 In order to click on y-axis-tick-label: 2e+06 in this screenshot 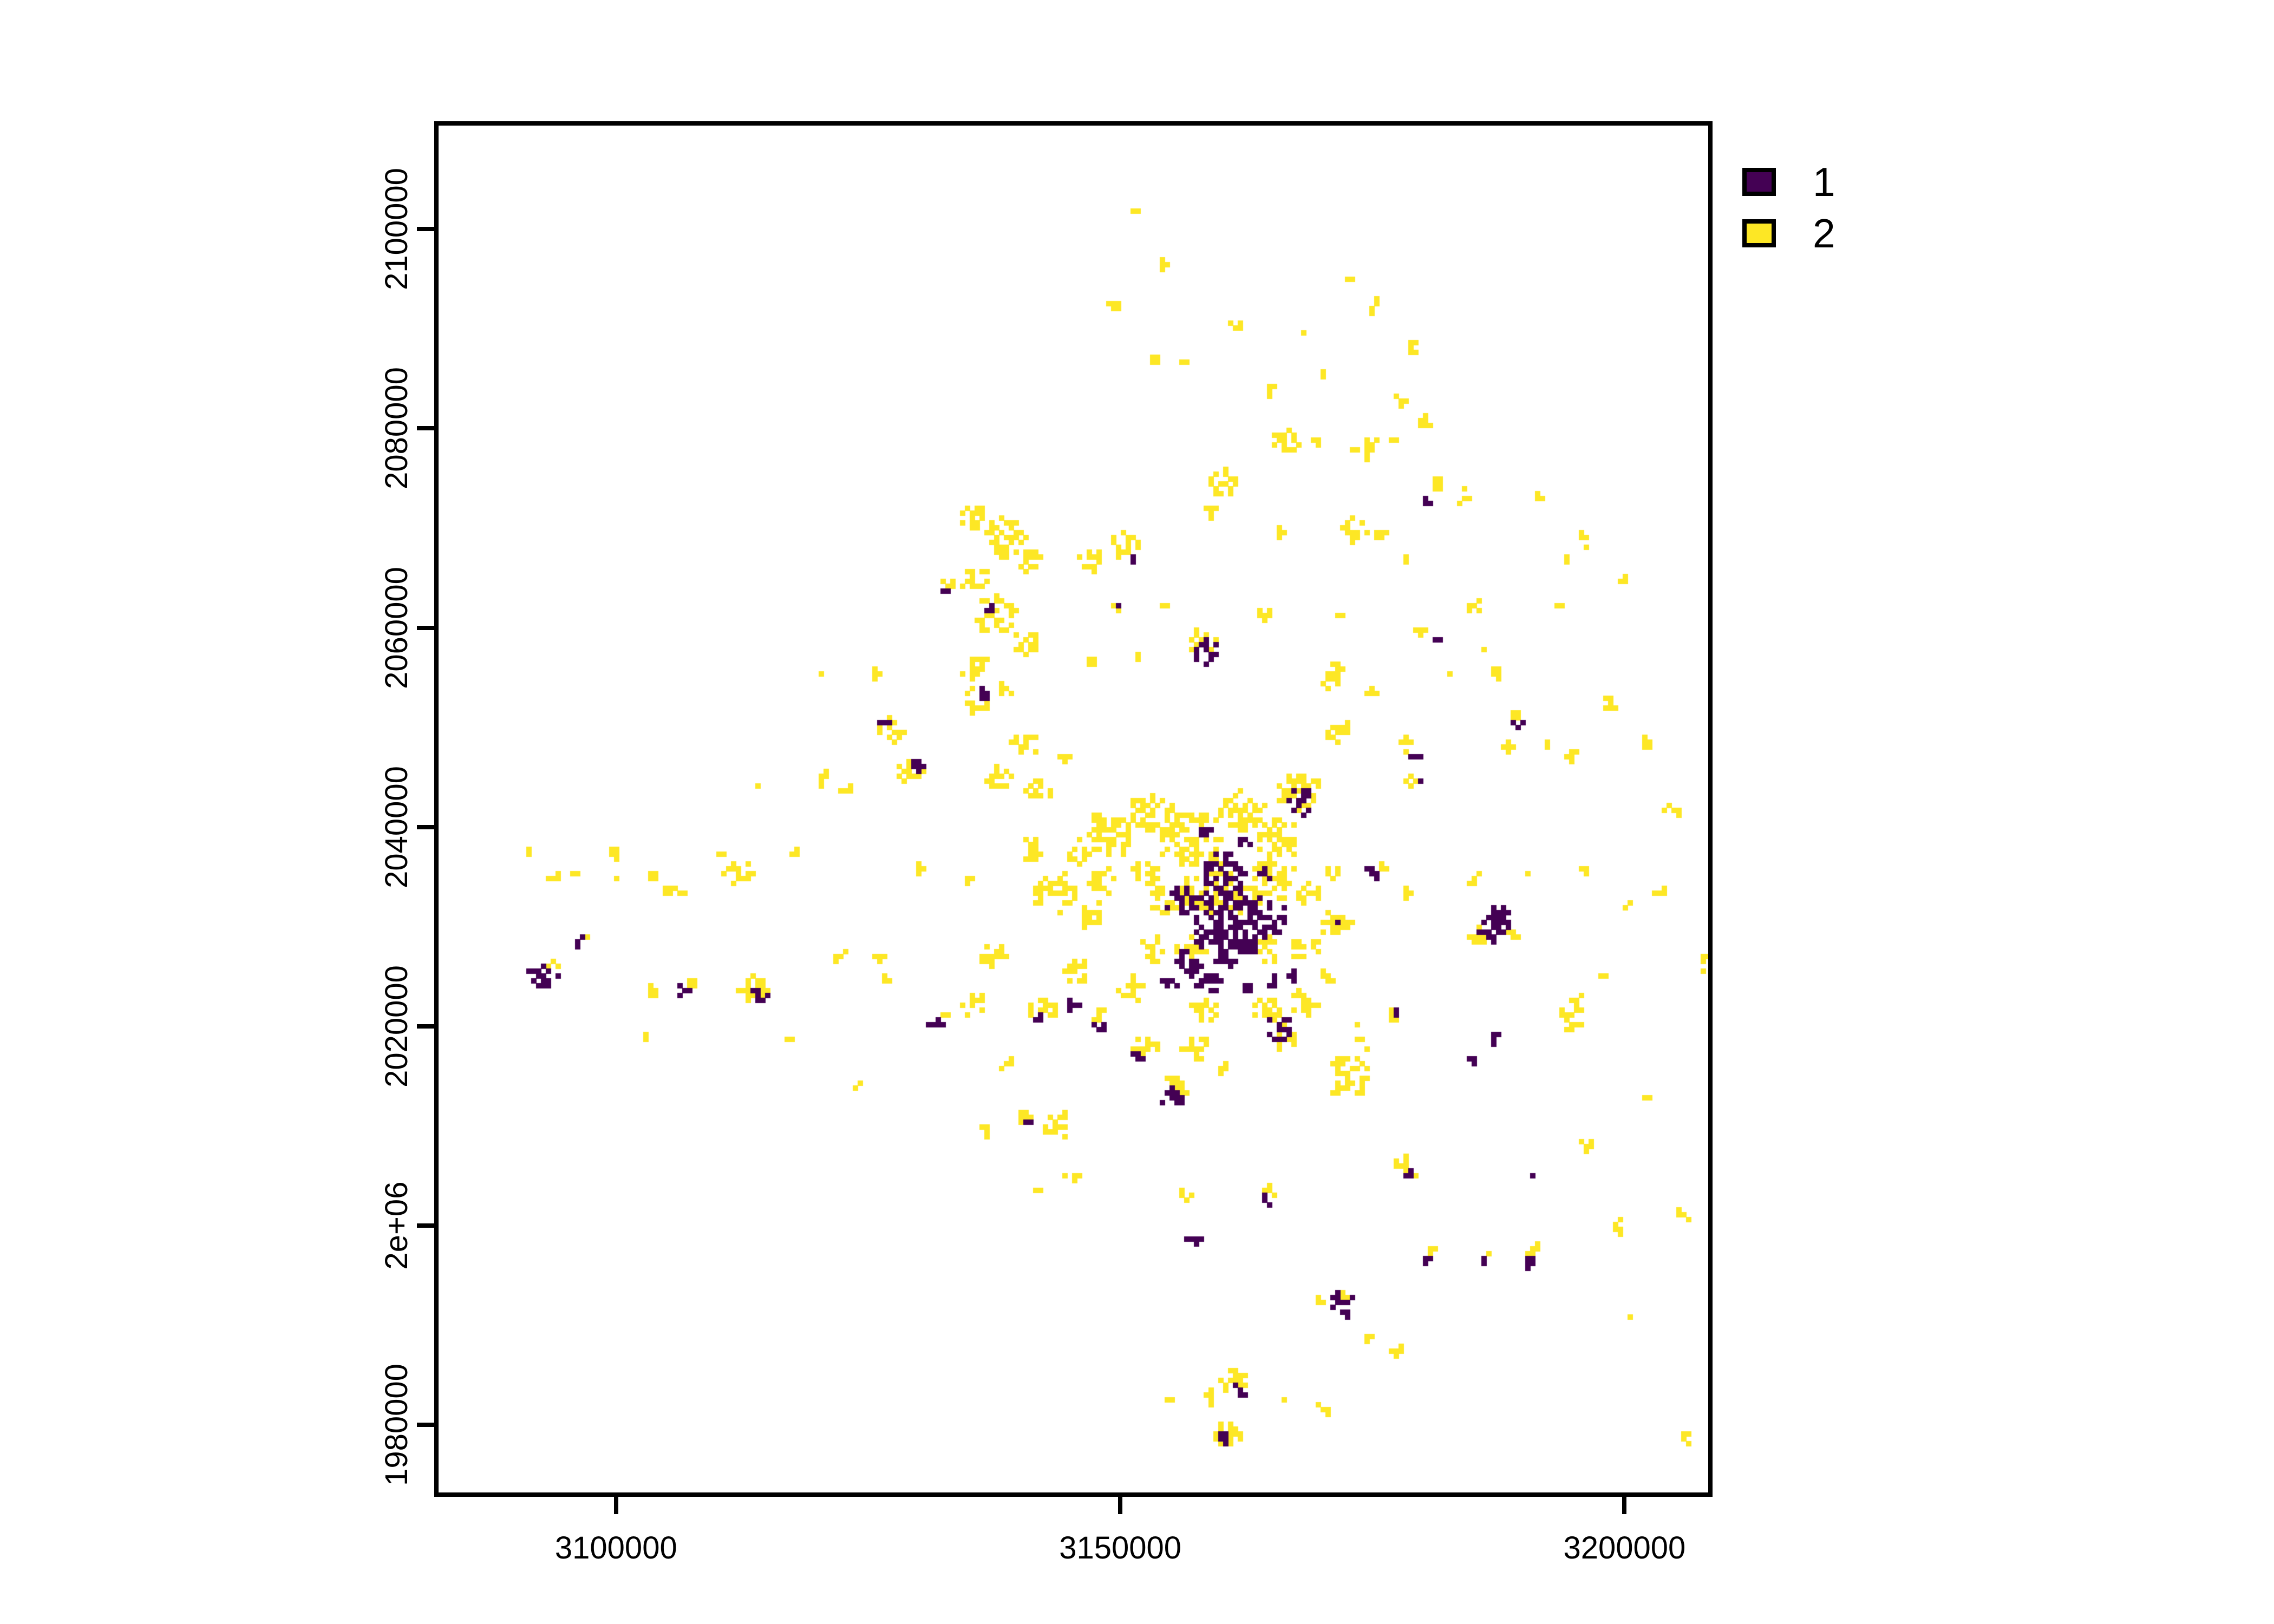, I will do `click(397, 1225)`.